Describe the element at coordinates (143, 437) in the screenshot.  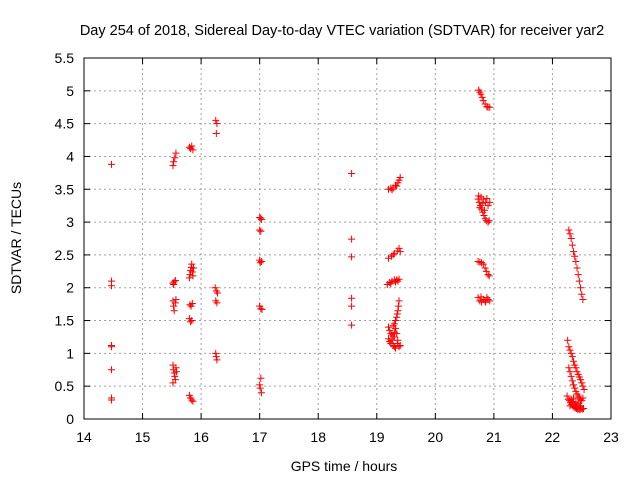
I see `x-tick-label: 15` at that location.